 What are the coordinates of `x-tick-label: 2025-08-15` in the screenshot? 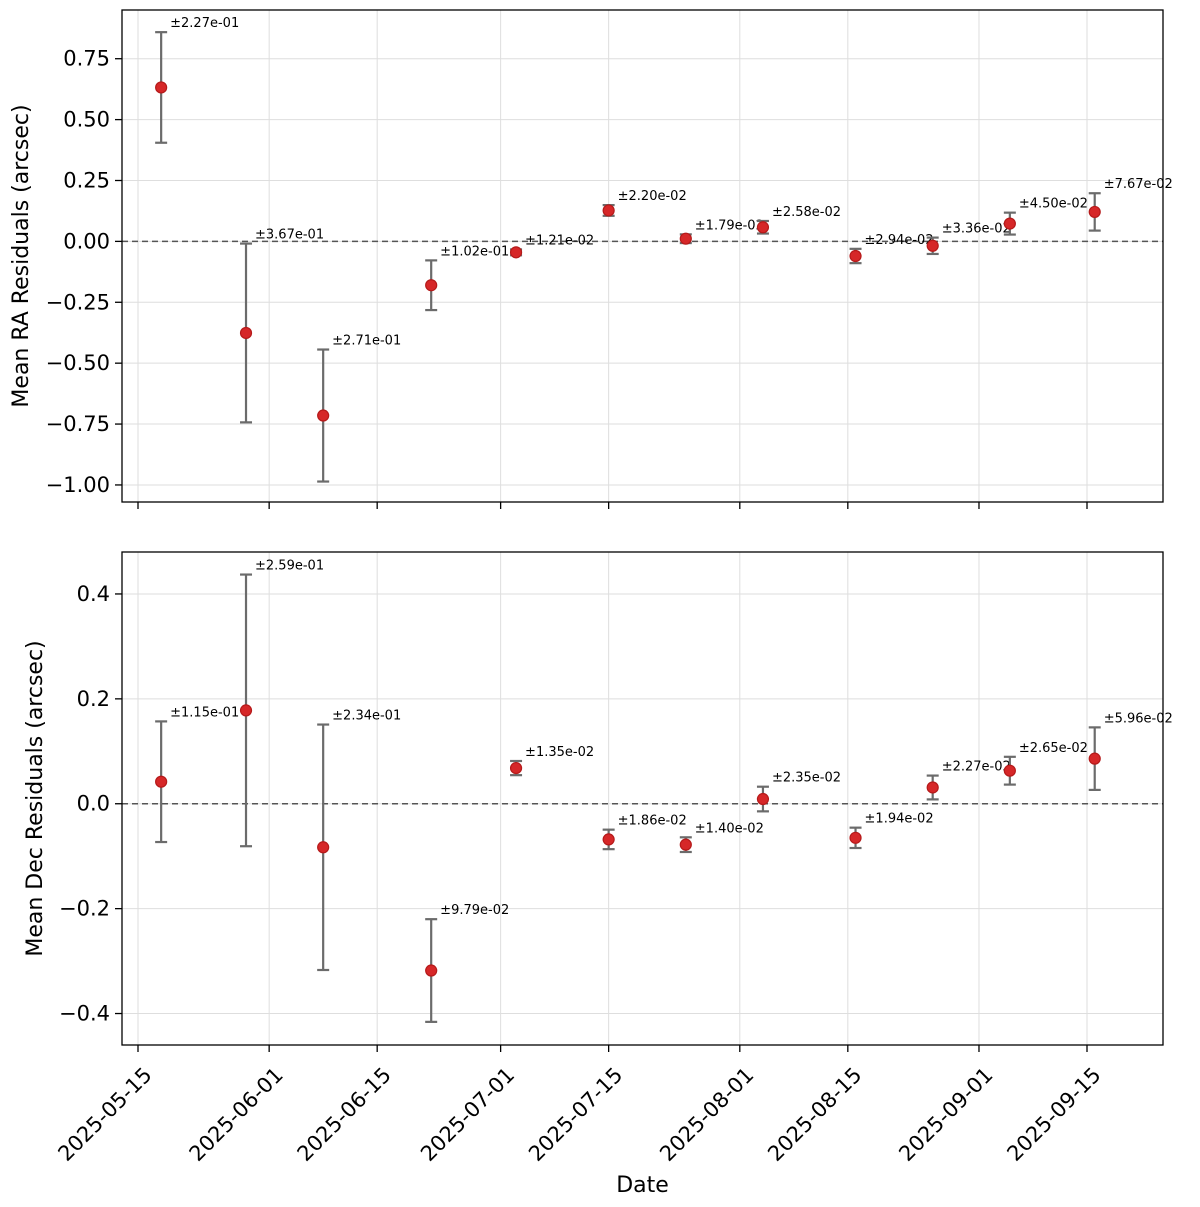 It's located at (814, 1114).